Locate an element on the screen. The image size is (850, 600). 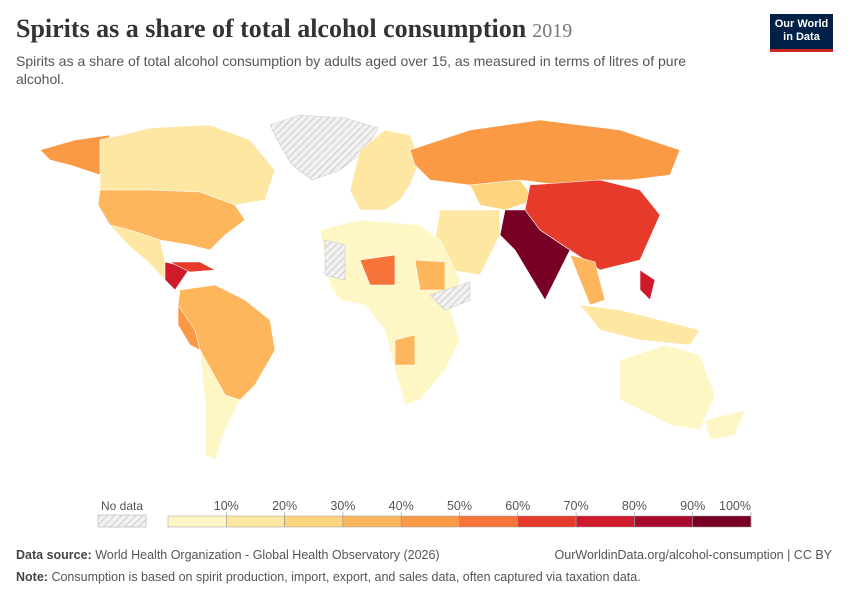
no-data-label: No data is located at coordinates (122, 506).